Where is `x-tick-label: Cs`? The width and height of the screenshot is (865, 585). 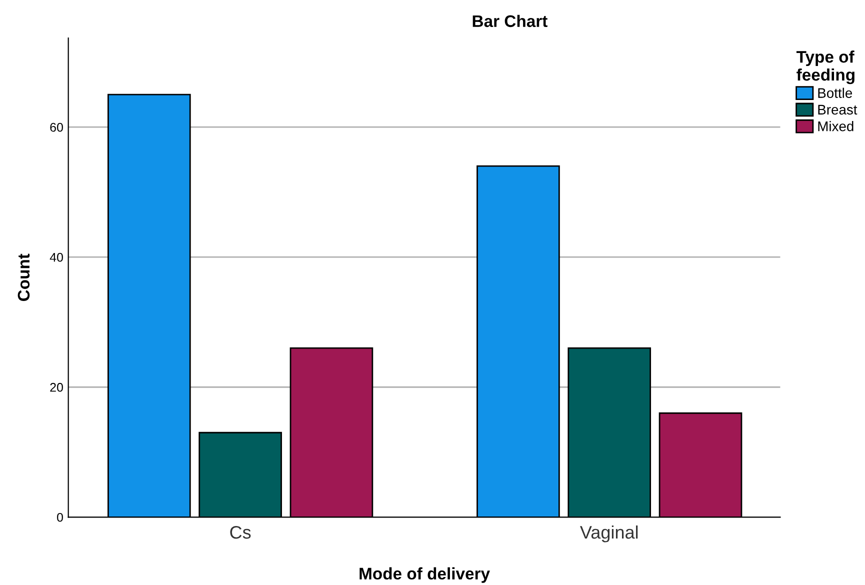 x-tick-label: Cs is located at coordinates (240, 532).